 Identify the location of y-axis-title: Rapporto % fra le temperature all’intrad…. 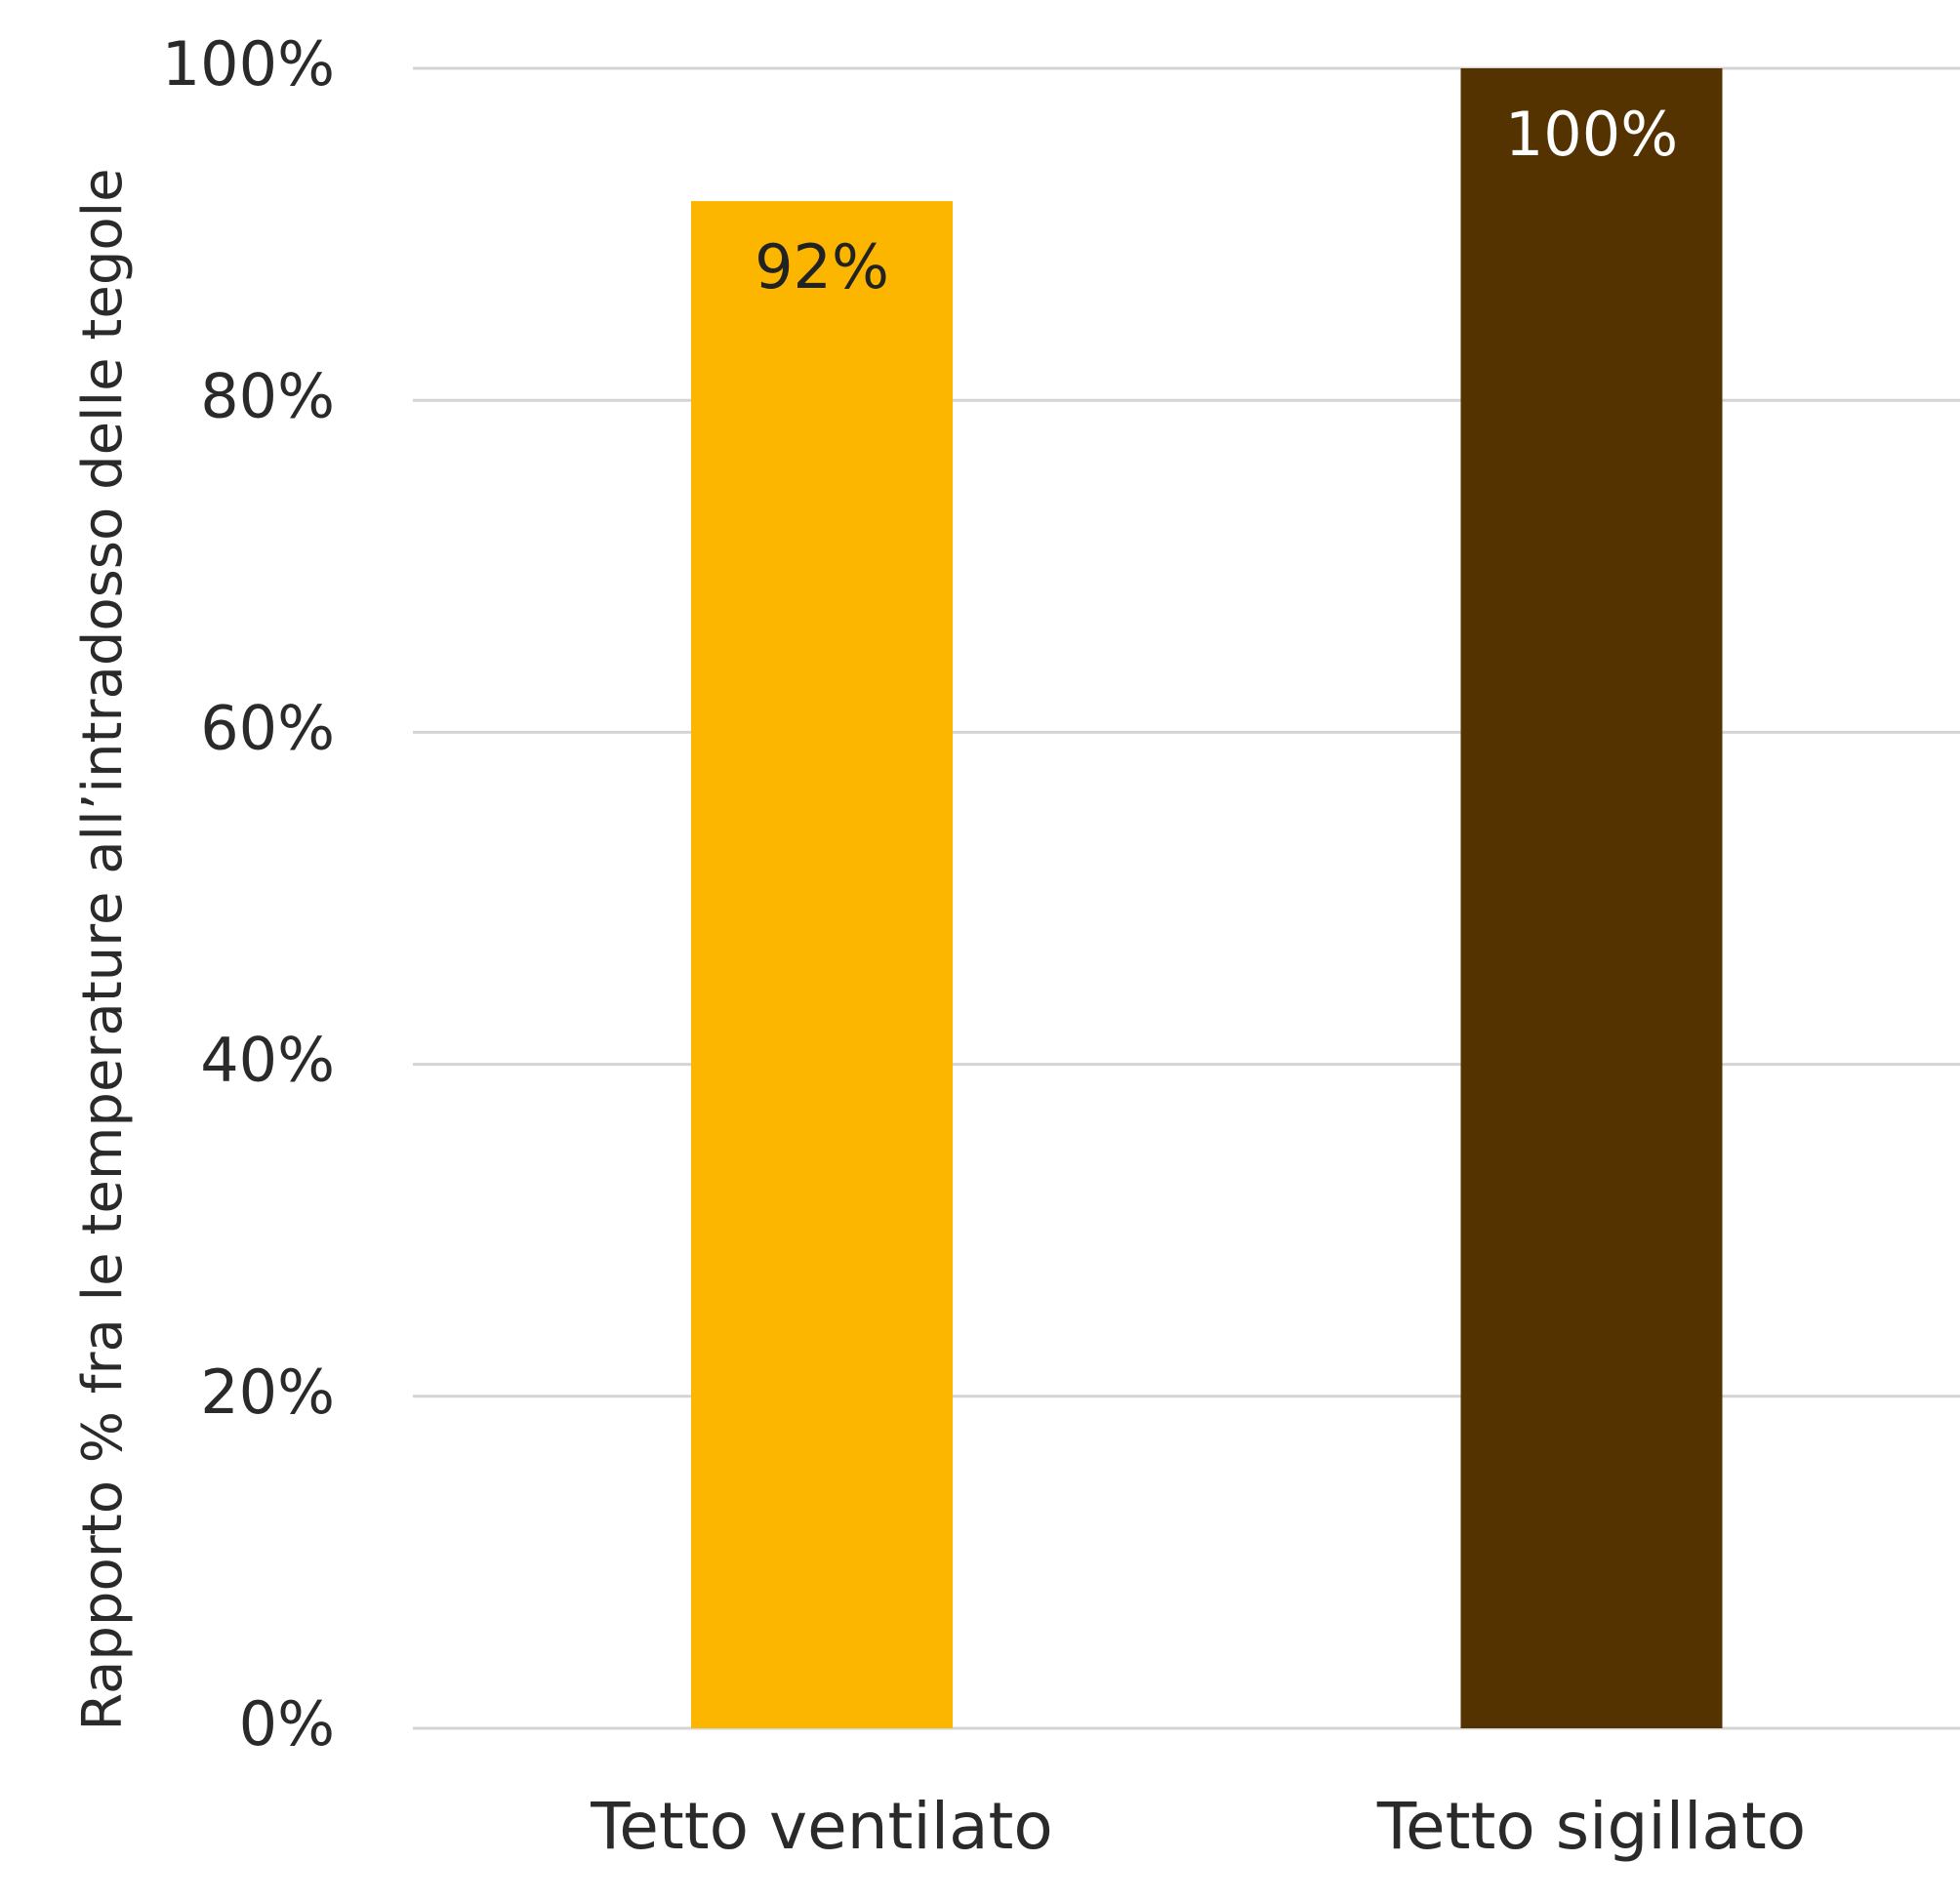
(103, 949).